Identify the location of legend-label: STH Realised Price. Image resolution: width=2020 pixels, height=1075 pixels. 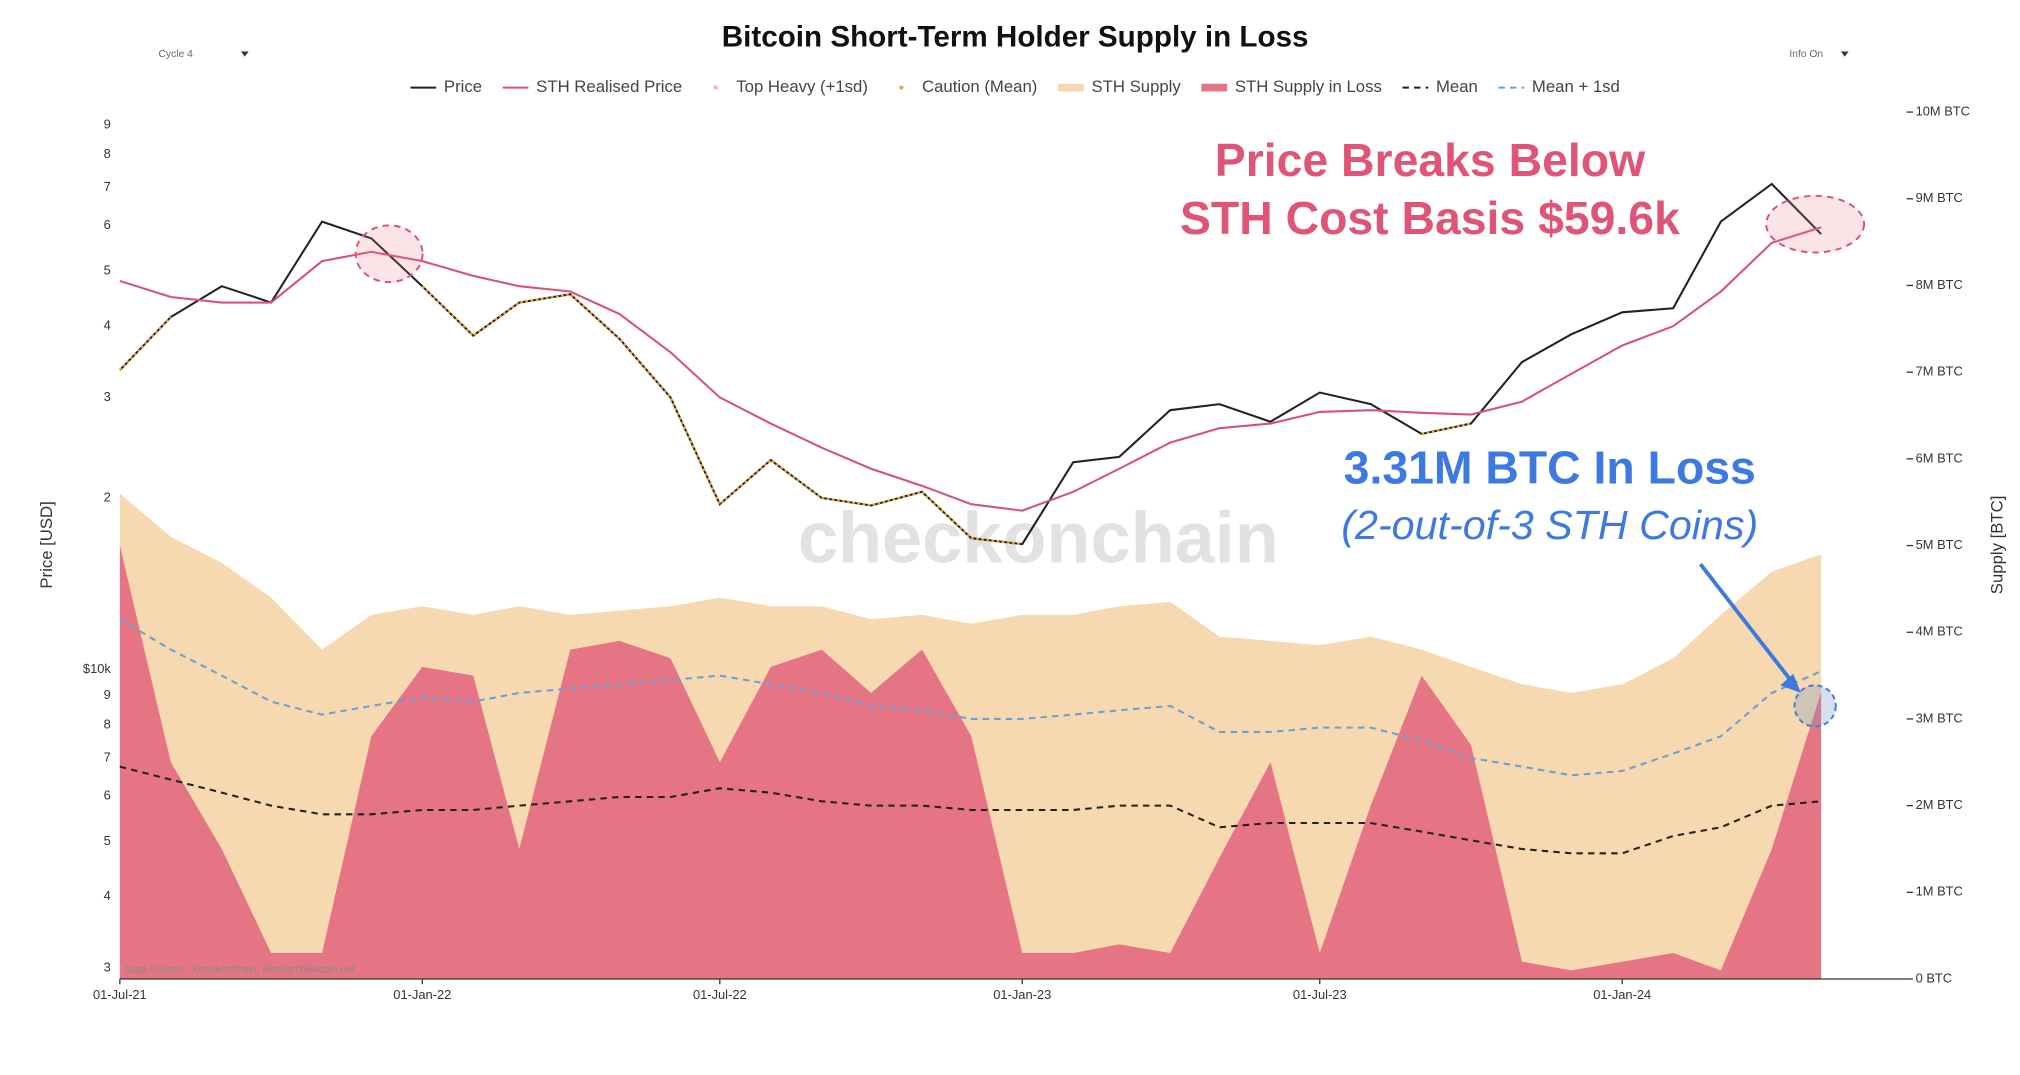
(609, 86).